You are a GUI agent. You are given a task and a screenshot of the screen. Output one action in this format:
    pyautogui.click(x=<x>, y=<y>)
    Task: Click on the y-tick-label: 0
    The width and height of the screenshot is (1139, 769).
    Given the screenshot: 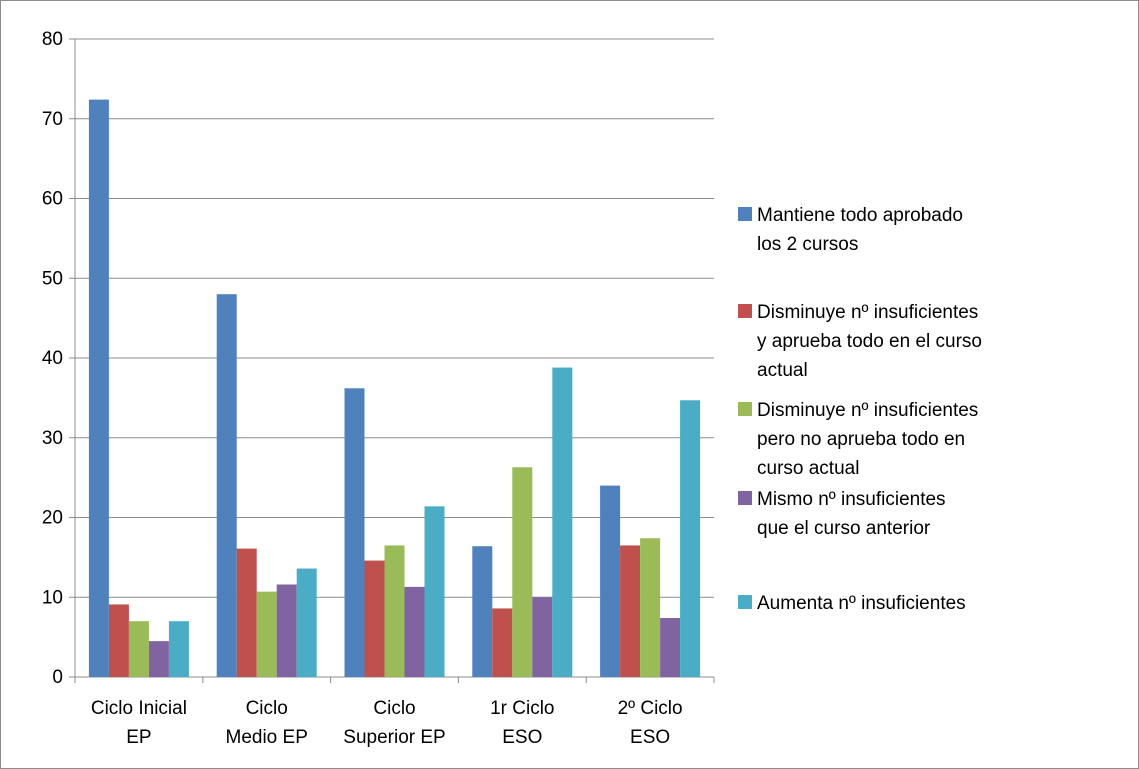 What is the action you would take?
    pyautogui.click(x=57, y=677)
    